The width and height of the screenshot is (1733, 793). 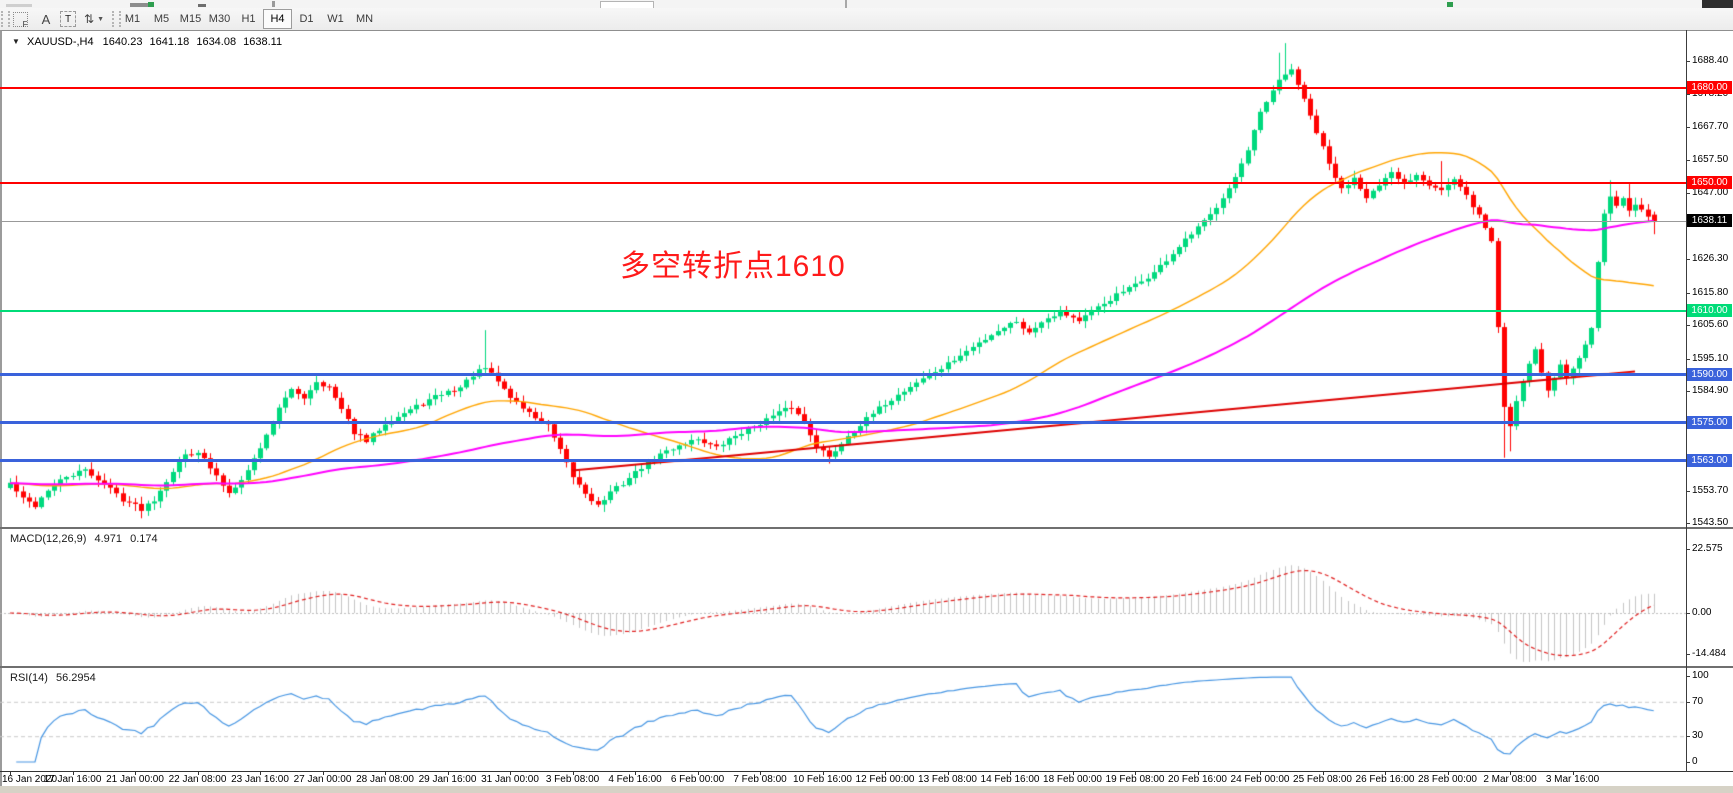 What do you see at coordinates (1710, 325) in the screenshot?
I see `price-tick-label: 1605.60` at bounding box center [1710, 325].